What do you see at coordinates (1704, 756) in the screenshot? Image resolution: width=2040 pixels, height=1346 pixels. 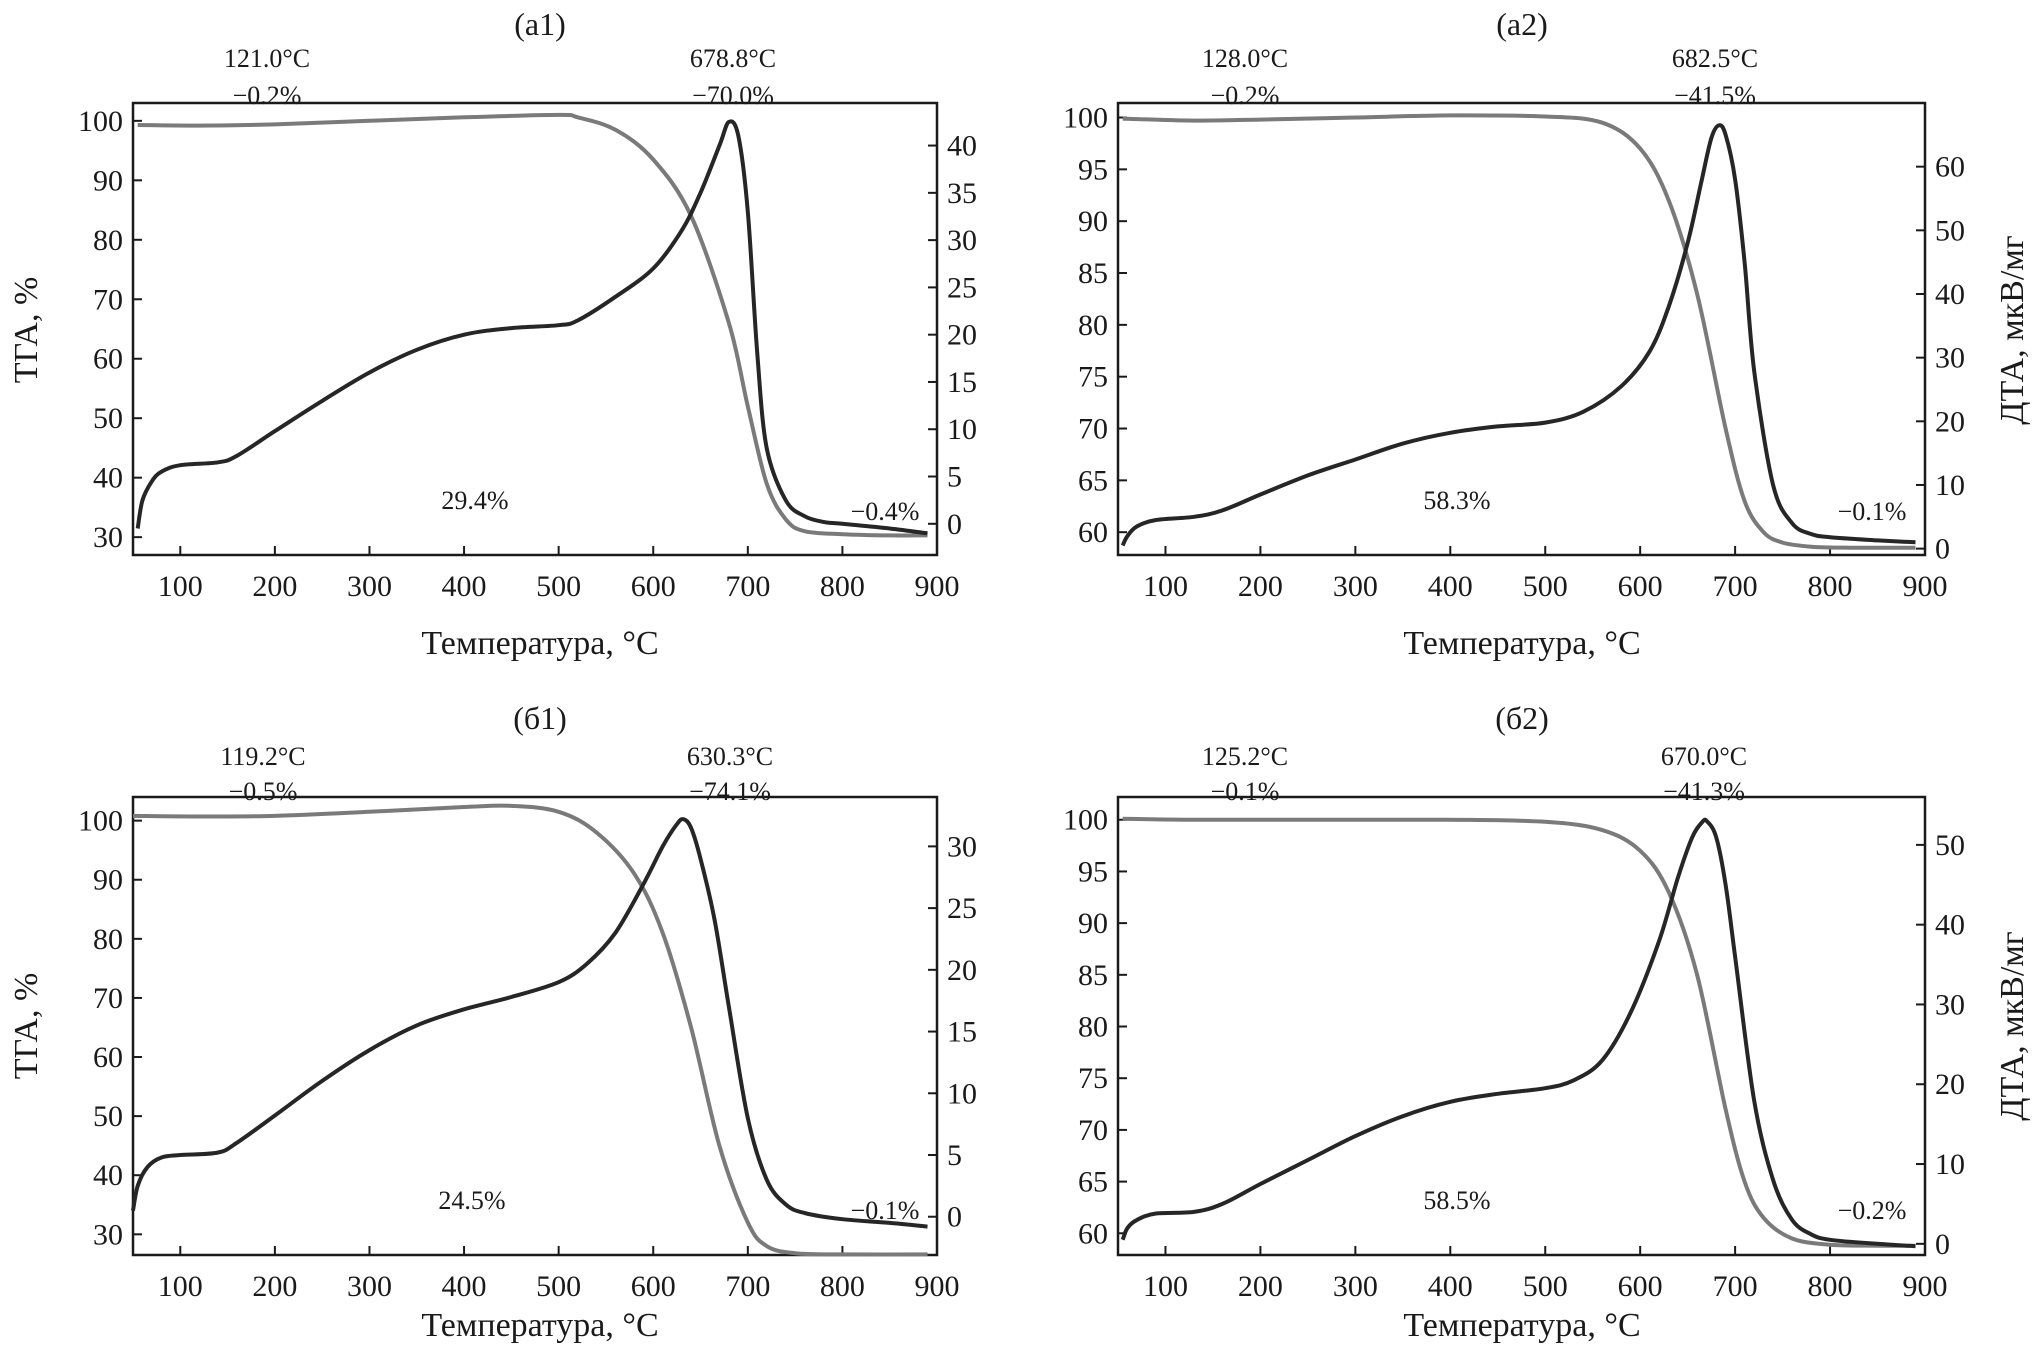 I see `annotation-peak-temp: 670.0°C` at bounding box center [1704, 756].